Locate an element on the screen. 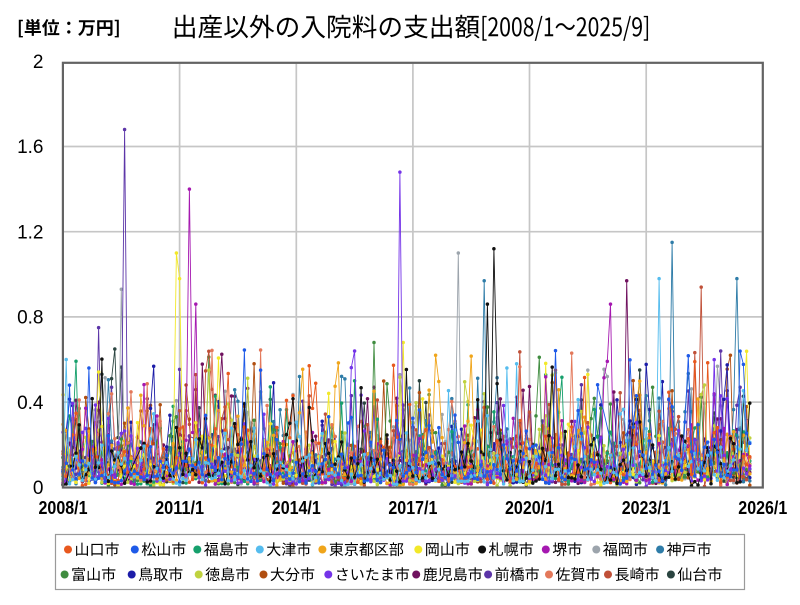 The height and width of the screenshot is (605, 800). svg-text: 2014/1 is located at coordinates (296, 508).